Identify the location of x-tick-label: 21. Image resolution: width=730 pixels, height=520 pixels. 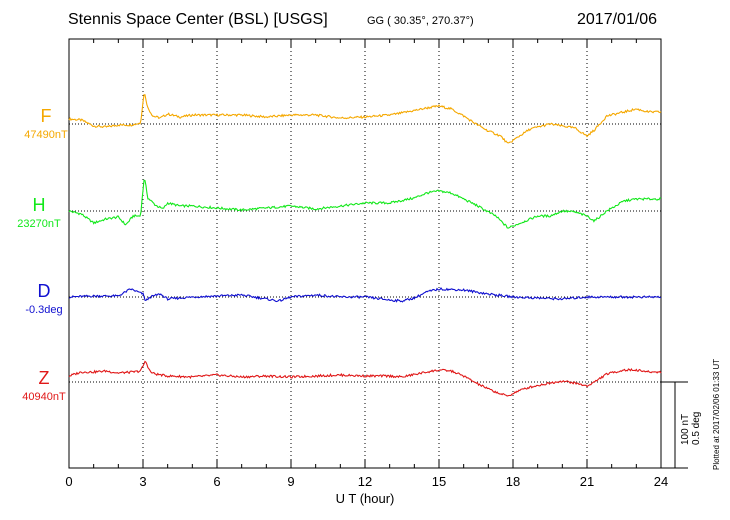
(587, 481).